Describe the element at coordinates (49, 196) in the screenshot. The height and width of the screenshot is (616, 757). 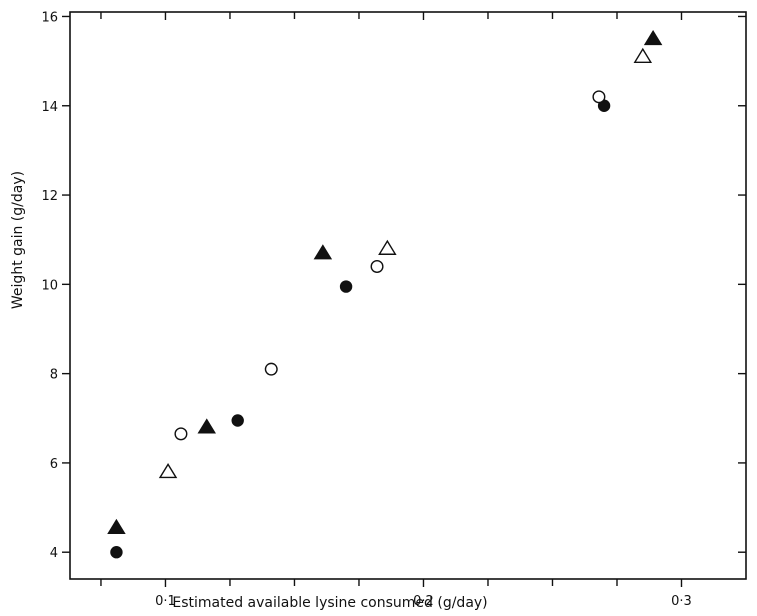
I see `y-tick-label: 12` at that location.